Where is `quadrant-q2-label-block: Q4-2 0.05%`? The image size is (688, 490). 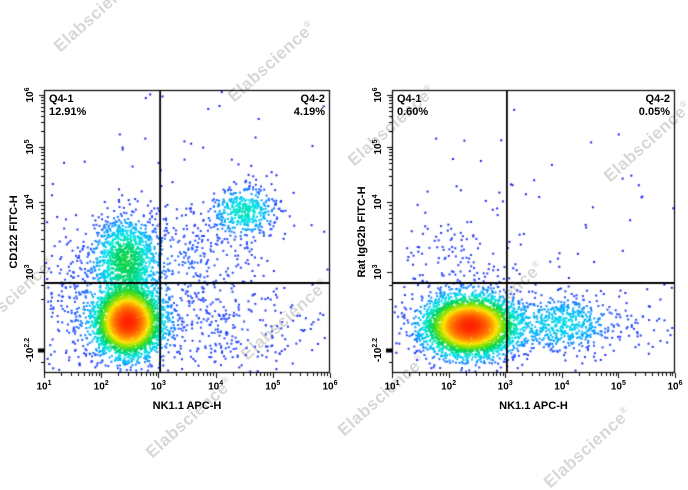
quadrant-q2-label-block: Q4-2 0.05% is located at coordinates (654, 106).